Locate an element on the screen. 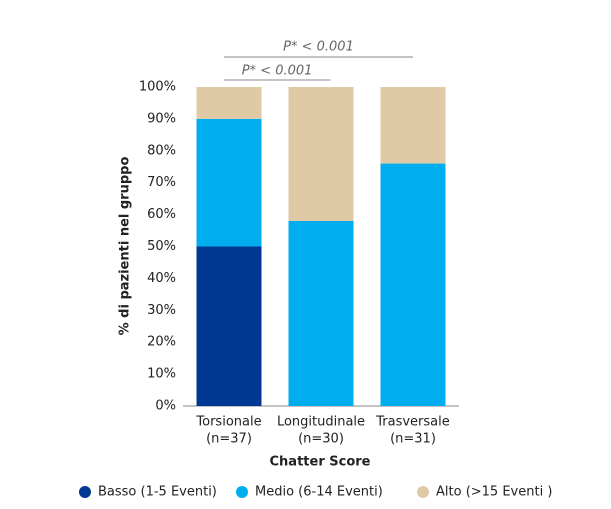 The image size is (611, 509). y-tick-label: 30% is located at coordinates (161, 310).